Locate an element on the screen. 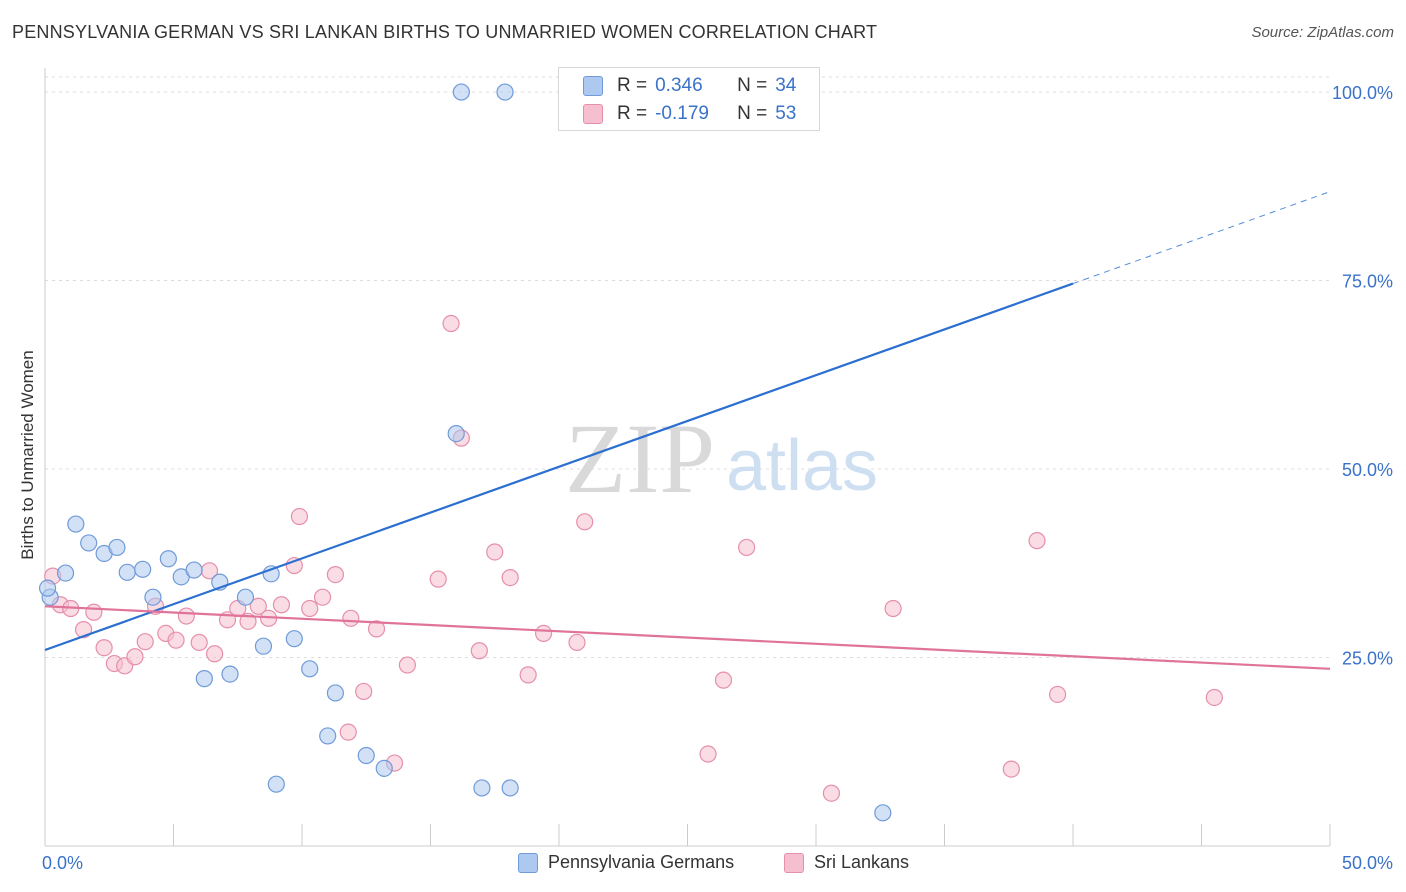 This screenshot has width=1406, height=892. legend-n-value: 53 is located at coordinates (786, 113).